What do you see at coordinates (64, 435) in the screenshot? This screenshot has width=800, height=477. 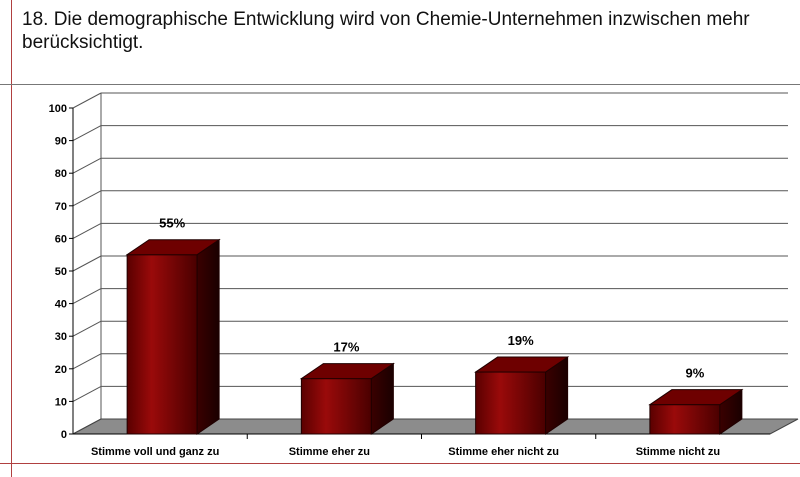 I see `y-tick-label: 0` at bounding box center [64, 435].